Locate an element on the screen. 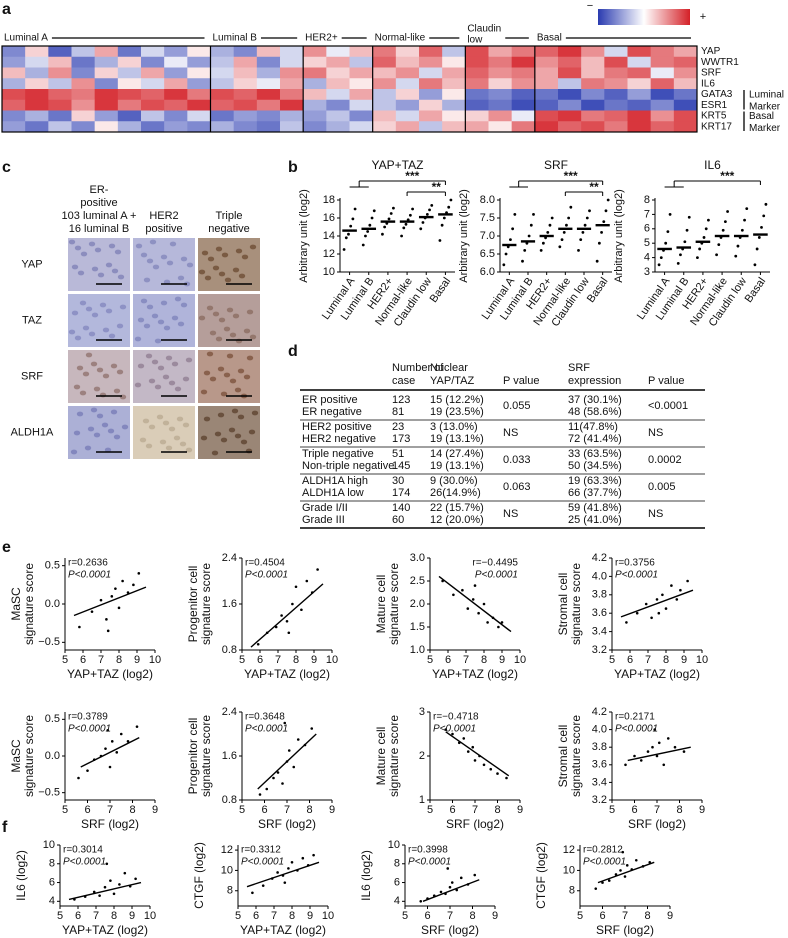 The width and height of the screenshot is (788, 938). y-axis-label: Progenitor cell is located at coordinates (193, 604).